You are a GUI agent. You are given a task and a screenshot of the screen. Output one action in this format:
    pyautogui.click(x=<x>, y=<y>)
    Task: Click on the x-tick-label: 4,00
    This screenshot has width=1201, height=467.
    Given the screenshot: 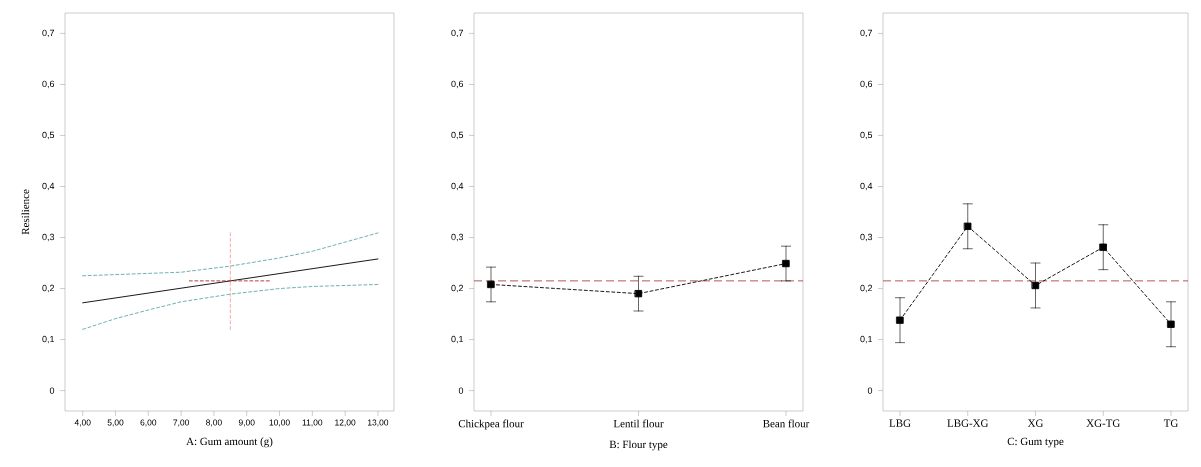 What is the action you would take?
    pyautogui.click(x=82, y=423)
    